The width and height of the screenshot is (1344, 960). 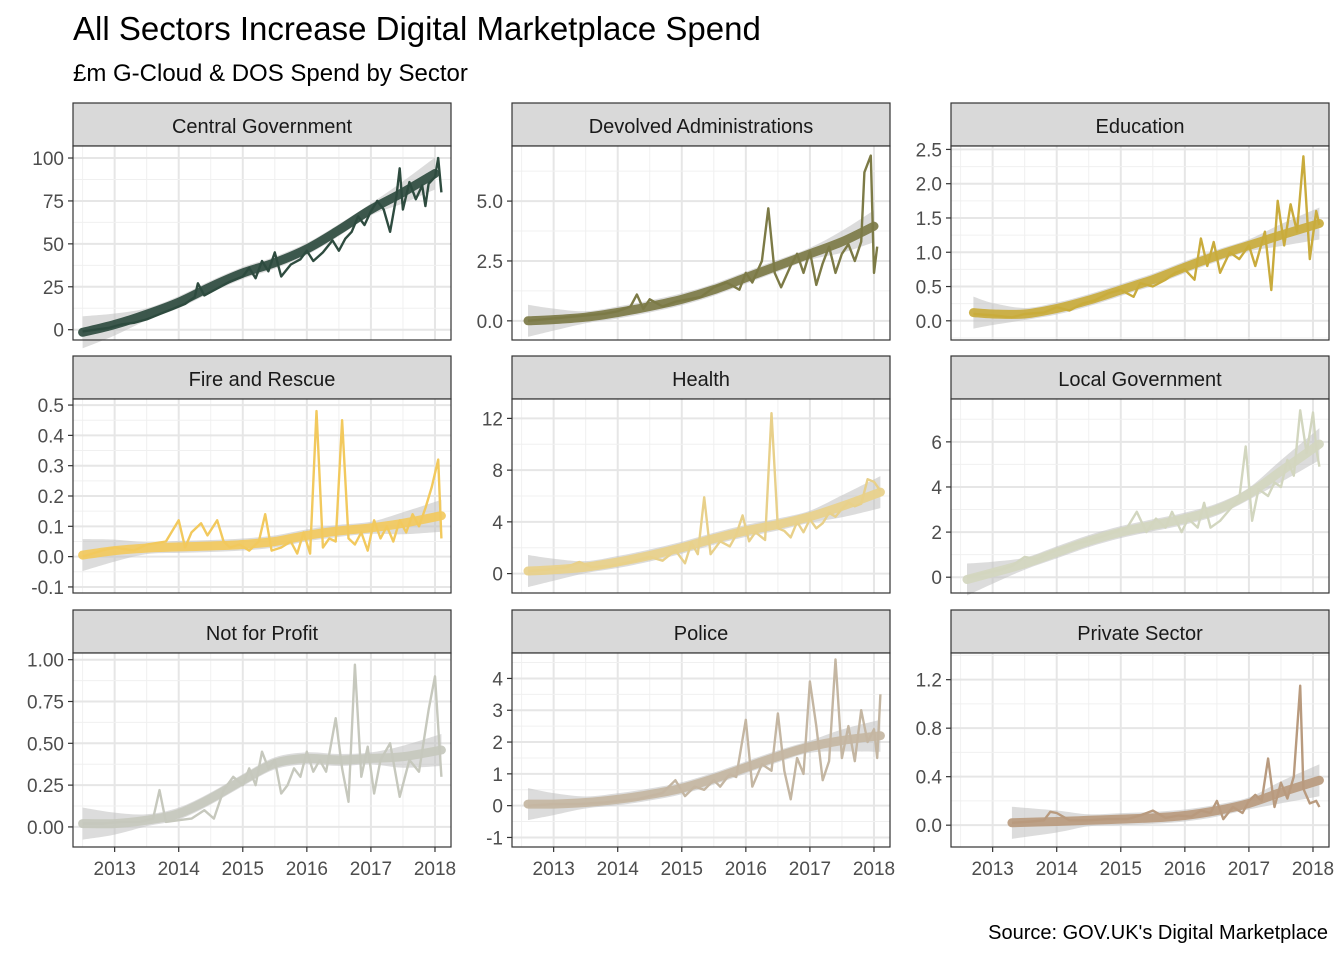 I want to click on strip-police, so click(x=701, y=631).